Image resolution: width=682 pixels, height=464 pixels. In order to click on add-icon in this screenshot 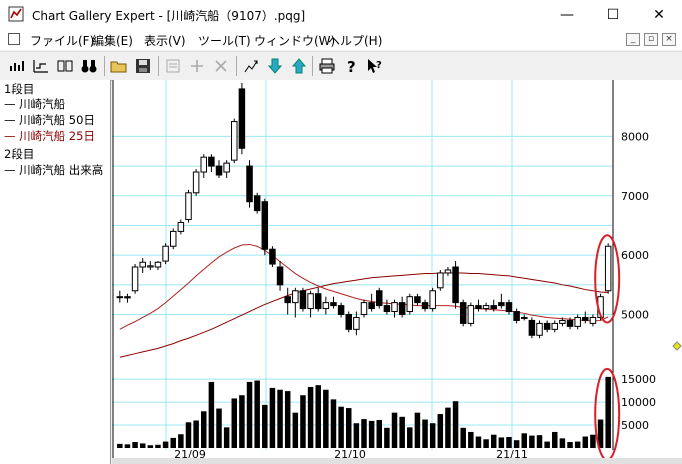, I will do `click(197, 66)`.